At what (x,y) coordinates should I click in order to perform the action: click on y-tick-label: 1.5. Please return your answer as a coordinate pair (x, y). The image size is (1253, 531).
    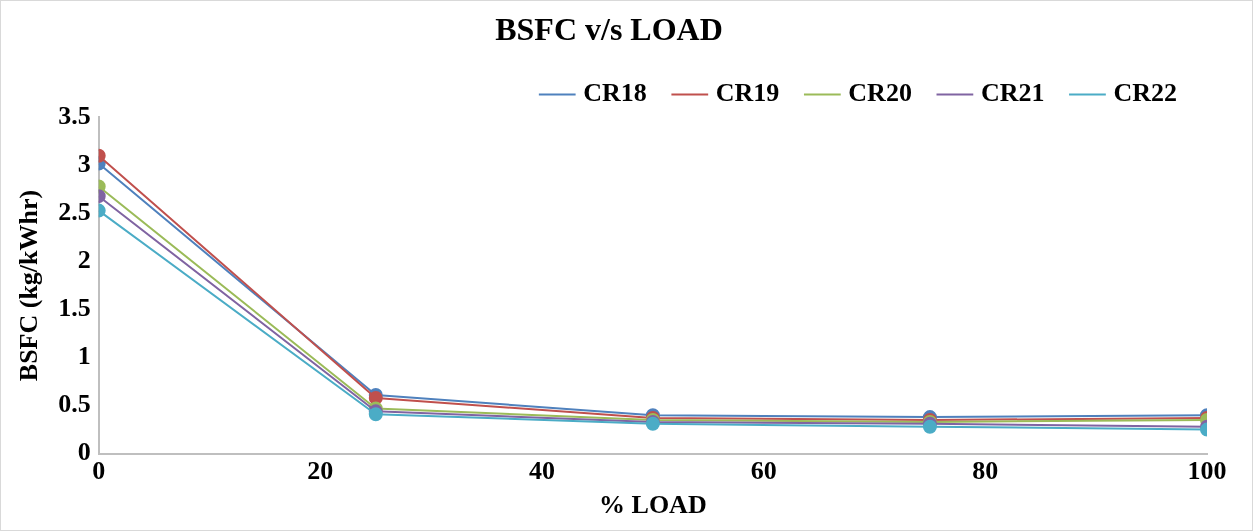
    Looking at the image, I should click on (74, 308).